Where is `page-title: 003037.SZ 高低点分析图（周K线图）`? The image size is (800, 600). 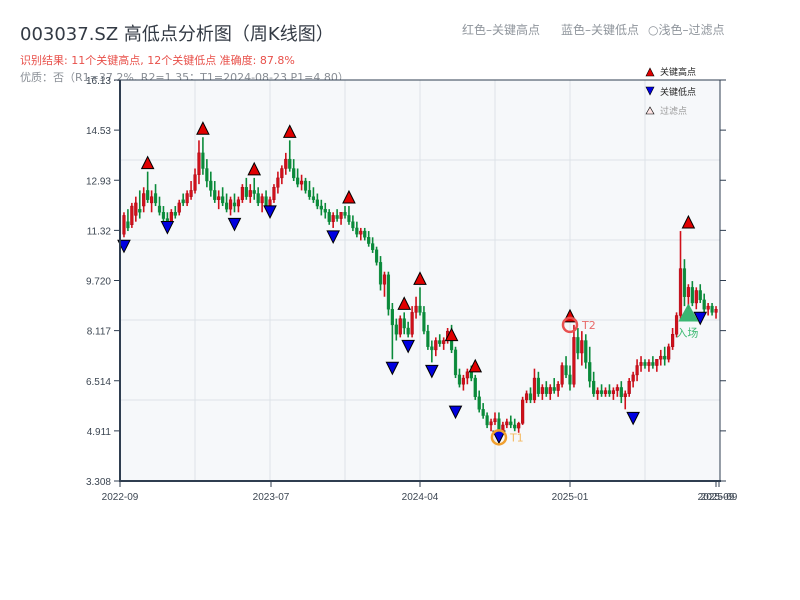 page-title: 003037.SZ 高低点分析图（周K线图） is located at coordinates (177, 34).